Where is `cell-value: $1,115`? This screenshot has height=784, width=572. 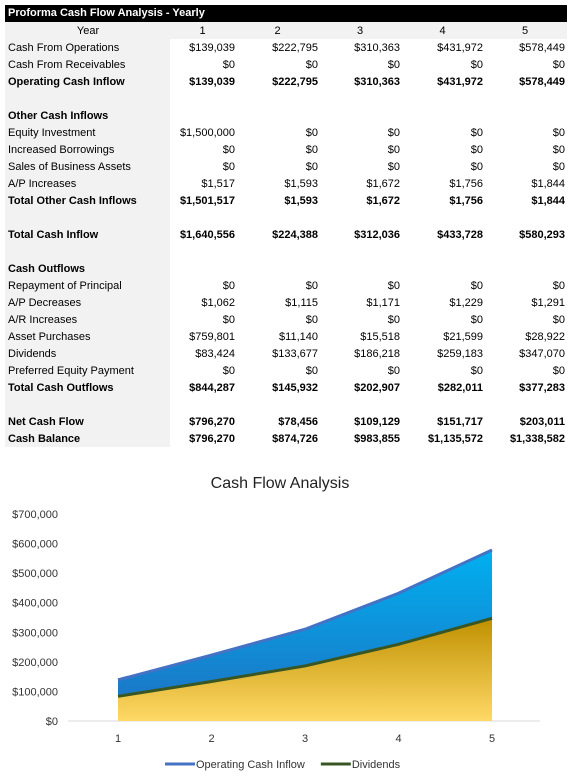 cell-value: $1,115 is located at coordinates (301, 302).